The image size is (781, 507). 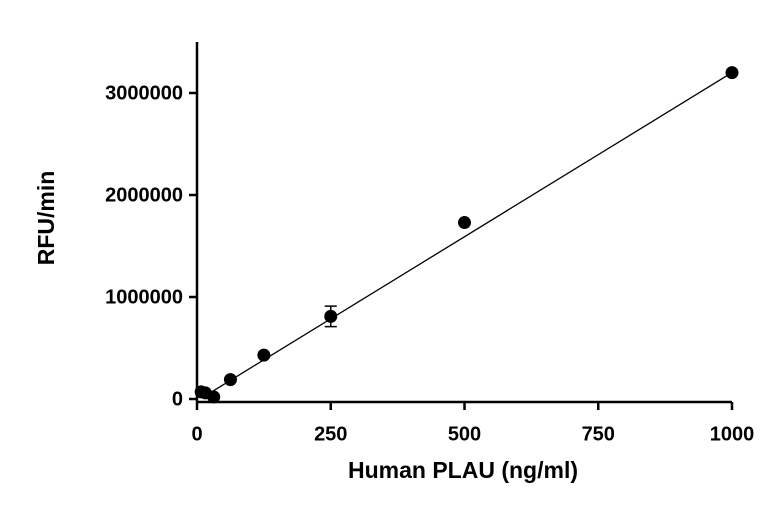 I want to click on y-tick-label: 0, so click(x=177, y=399).